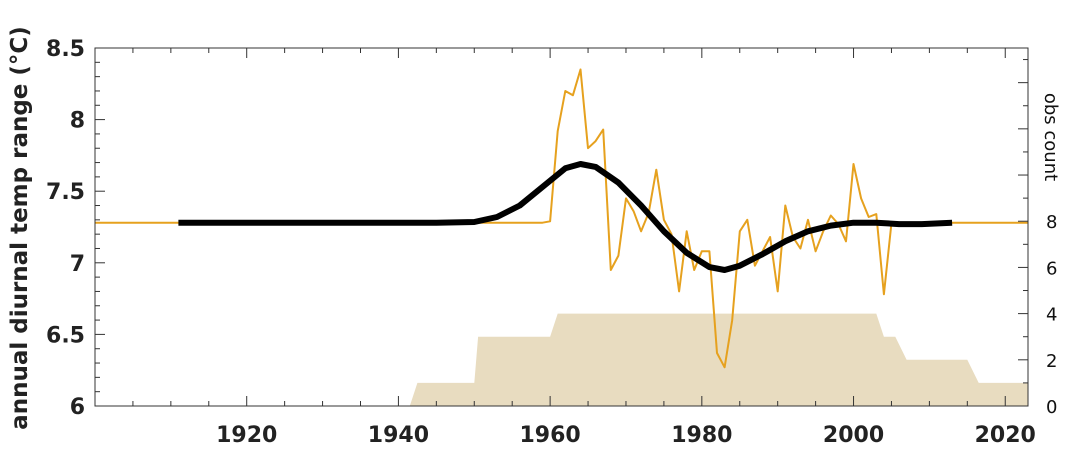 The height and width of the screenshot is (457, 1071). I want to click on y2-tick-label: 6, so click(1051, 268).